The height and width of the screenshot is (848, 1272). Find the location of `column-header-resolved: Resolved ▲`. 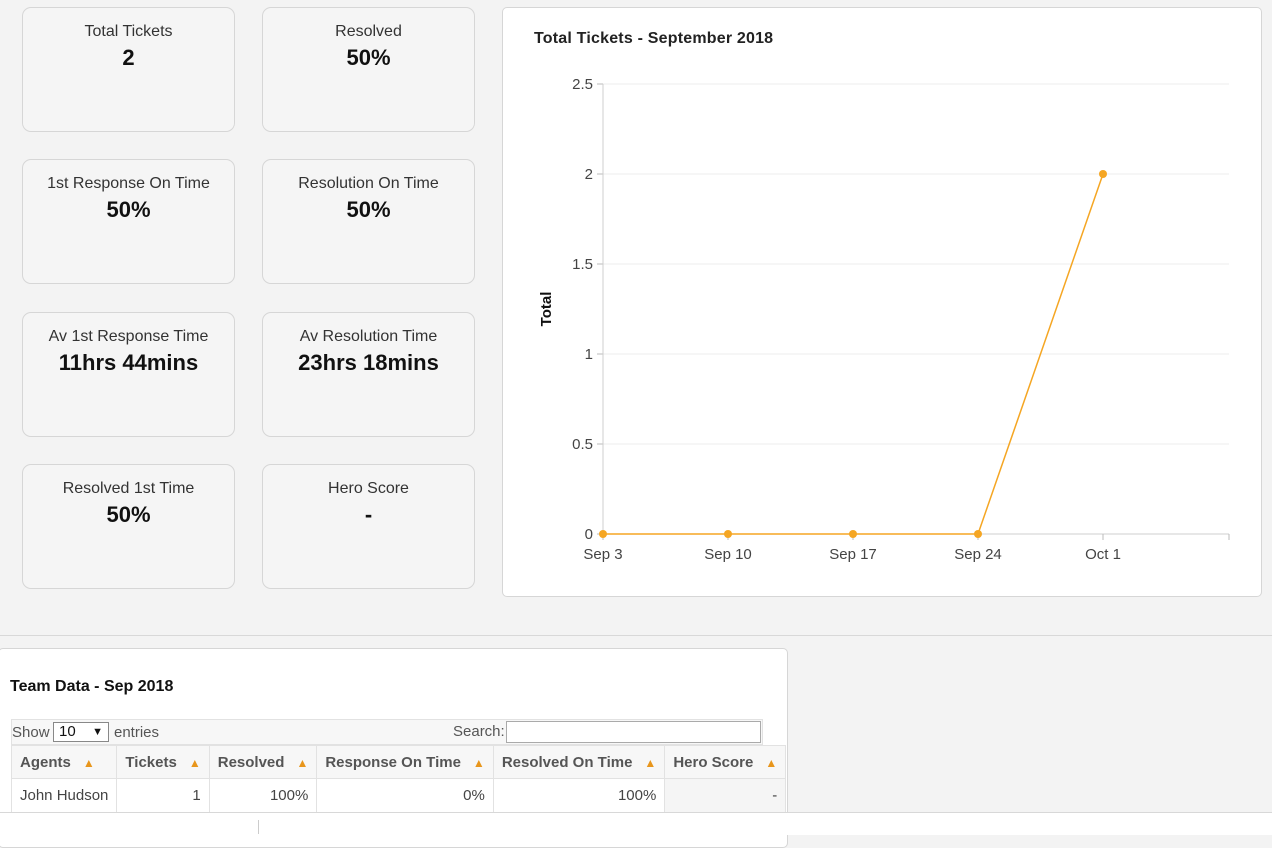

column-header-resolved: Resolved ▲ is located at coordinates (263, 762).